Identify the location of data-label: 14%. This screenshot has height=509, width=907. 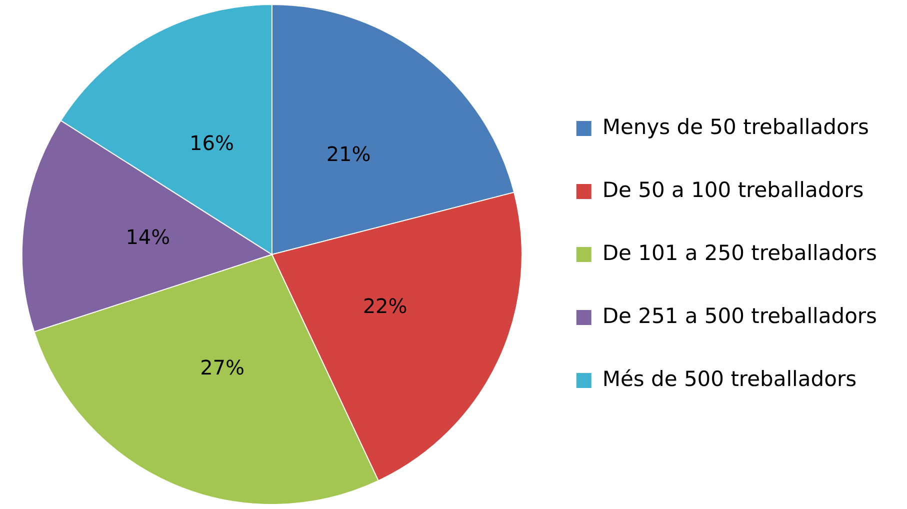
(148, 237).